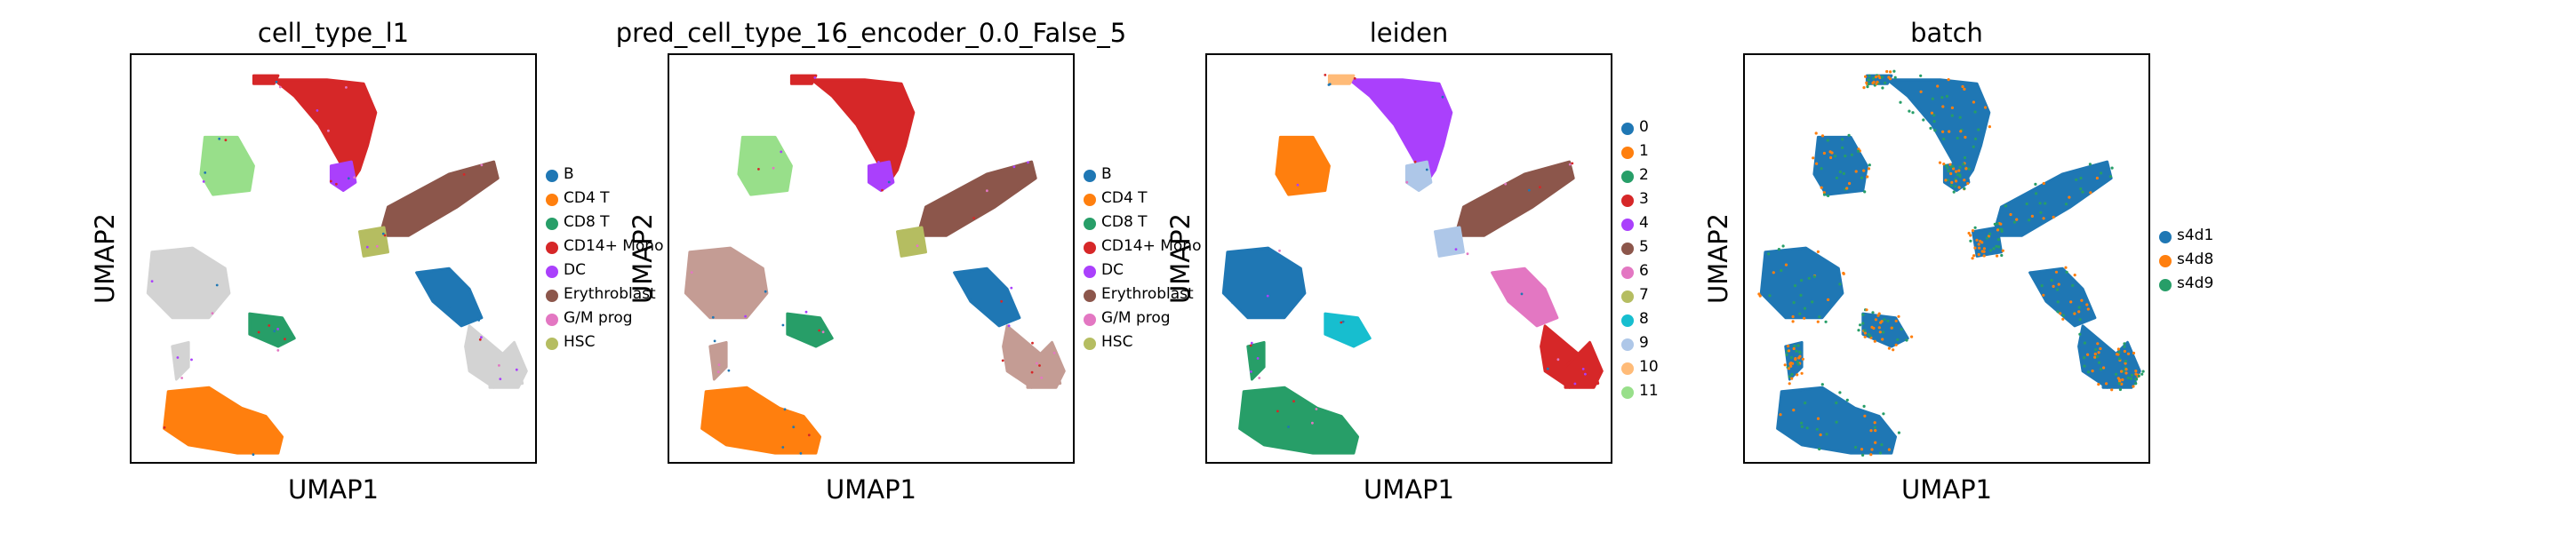 This screenshot has height=533, width=2576. What do you see at coordinates (881, 176) in the screenshot?
I see `cluster-dcarm` at bounding box center [881, 176].